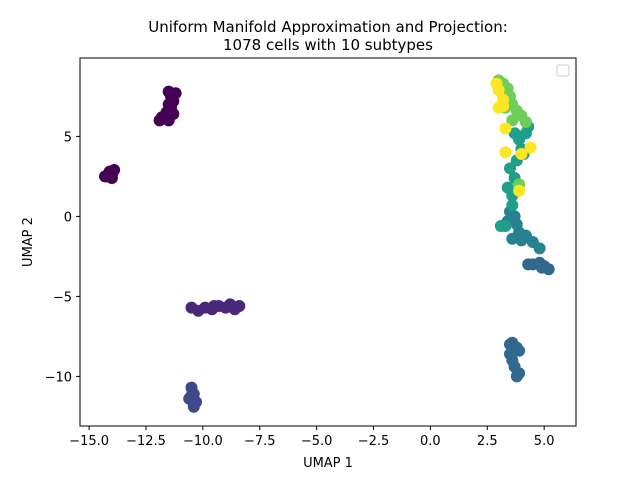  Describe the element at coordinates (430, 441) in the screenshot. I see `x-tick-label-6: 0.0` at that location.